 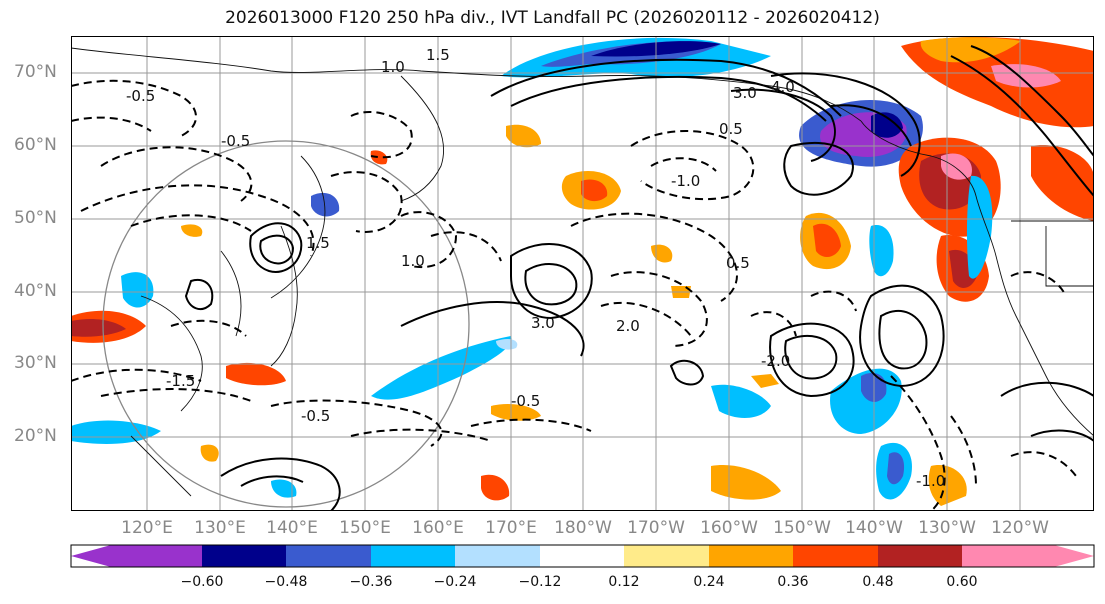 I want to click on lon-label: 150°W, so click(x=802, y=528).